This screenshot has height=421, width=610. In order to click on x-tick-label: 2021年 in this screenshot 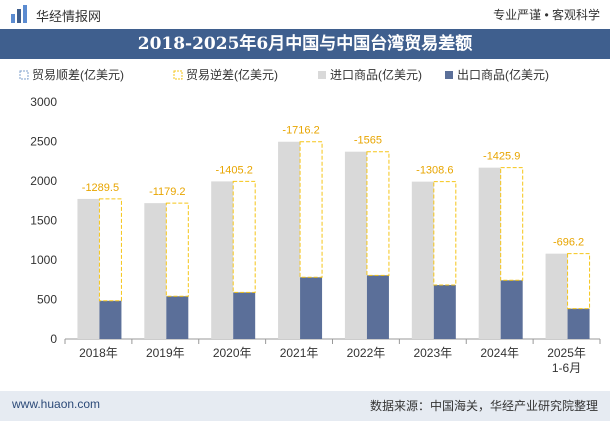, I will do `click(299, 353)`.